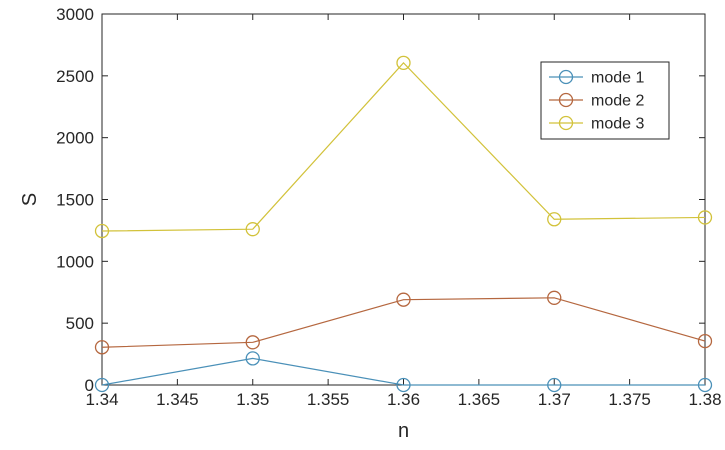 The height and width of the screenshot is (450, 725). I want to click on y-tick-label: 2500, so click(75, 76).